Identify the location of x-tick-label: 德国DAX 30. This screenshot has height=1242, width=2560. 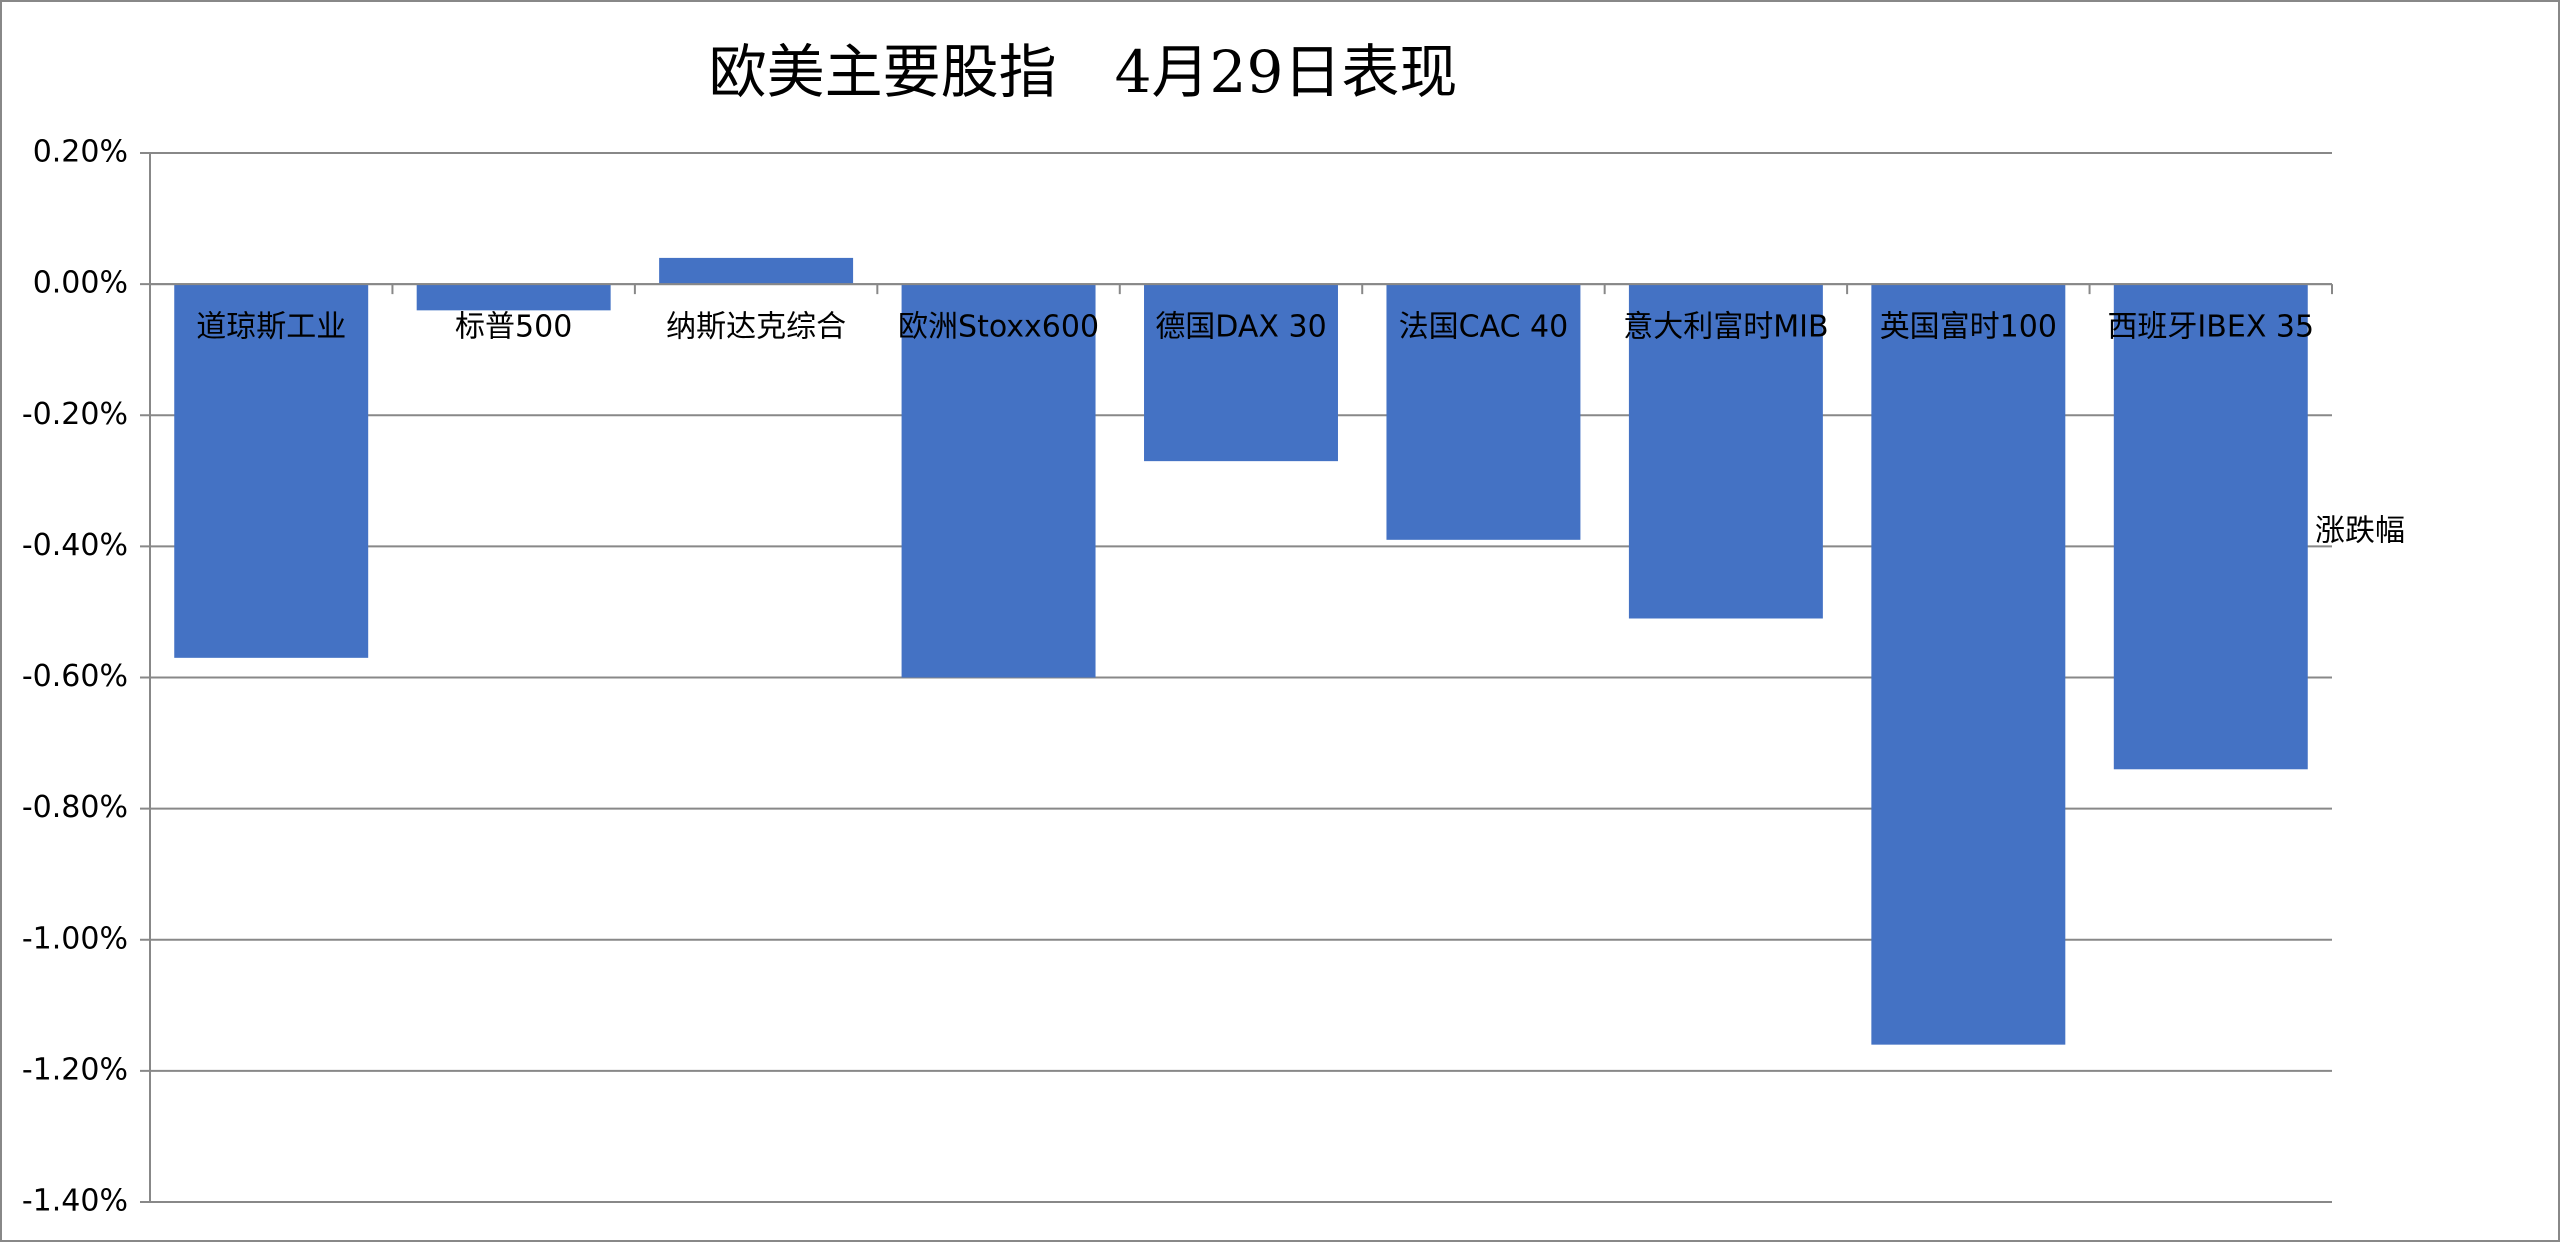
(1240, 327).